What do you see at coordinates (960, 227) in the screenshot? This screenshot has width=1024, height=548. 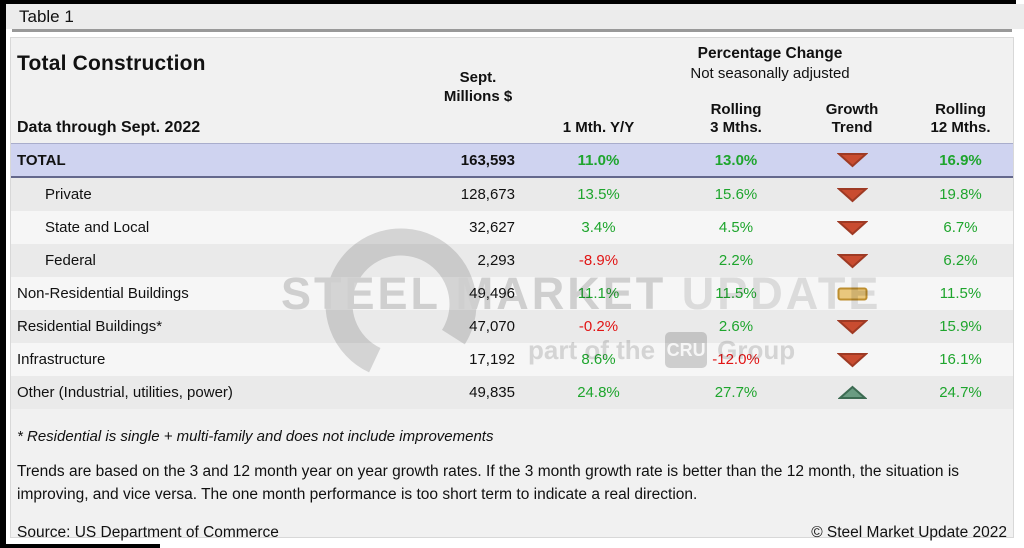 I see `value-rolling-12mths: 6.7%` at bounding box center [960, 227].